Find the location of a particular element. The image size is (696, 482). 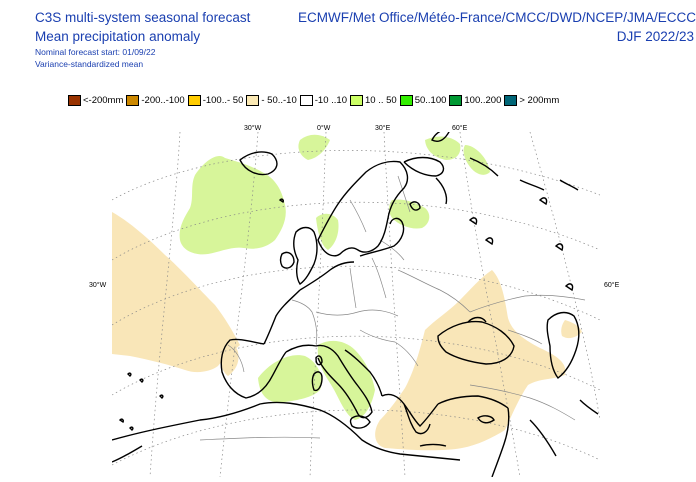

lon-label-30e: 30°E is located at coordinates (383, 128).